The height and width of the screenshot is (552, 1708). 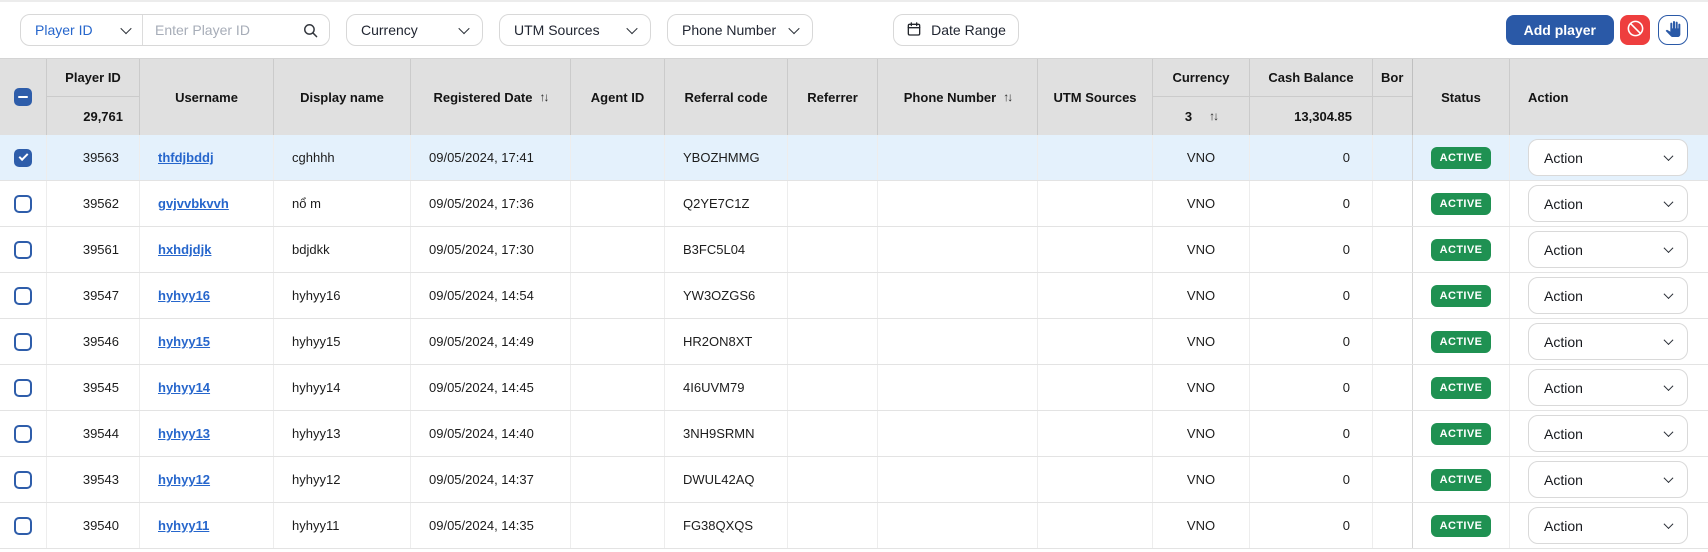 I want to click on player-id-total: 29,761, so click(x=103, y=116).